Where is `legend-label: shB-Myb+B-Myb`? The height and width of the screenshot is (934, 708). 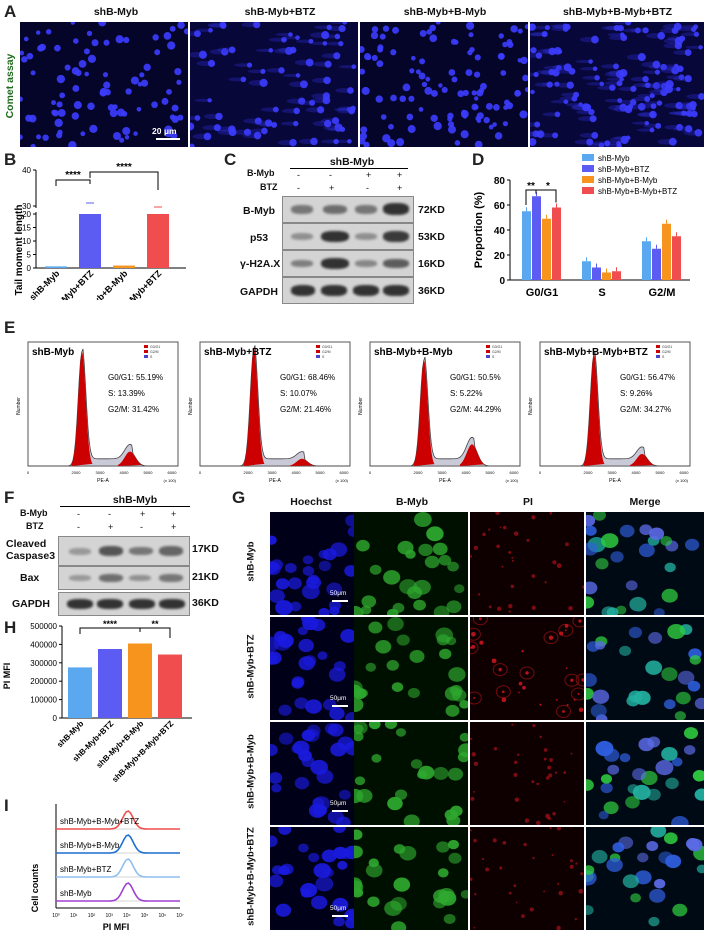
legend-label: shB-Myb+B-Myb is located at coordinates (628, 180).